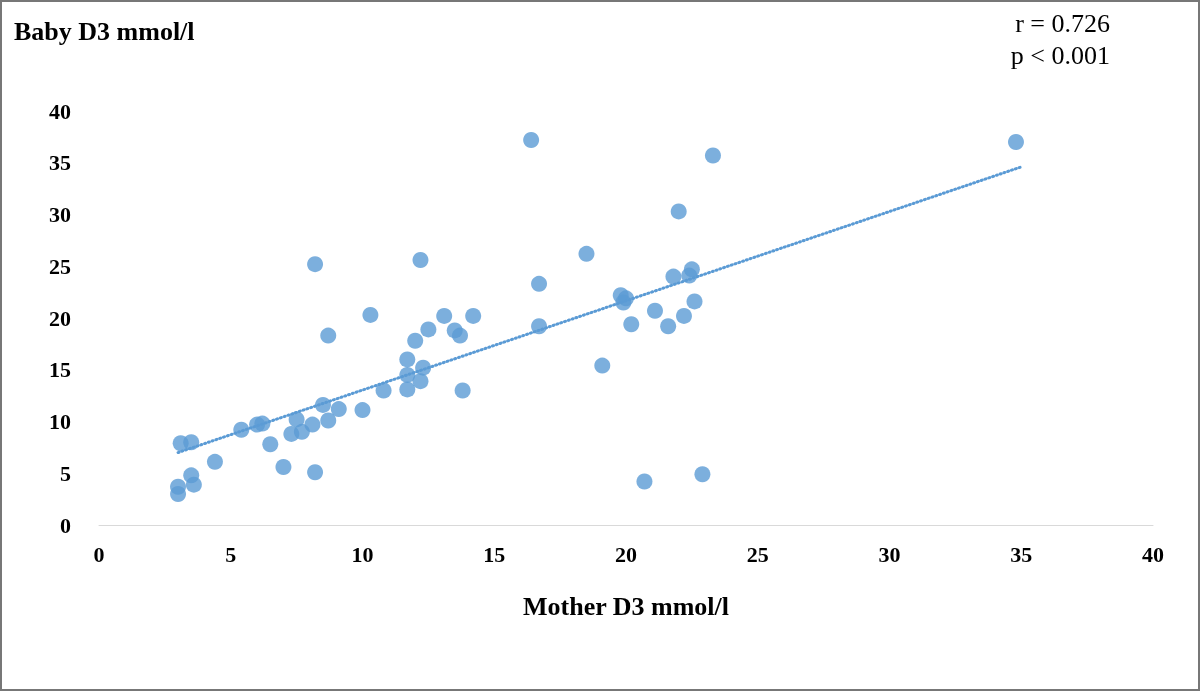 This screenshot has height=691, width=1200. Describe the element at coordinates (60, 370) in the screenshot. I see `y-tick-label: 15` at that location.